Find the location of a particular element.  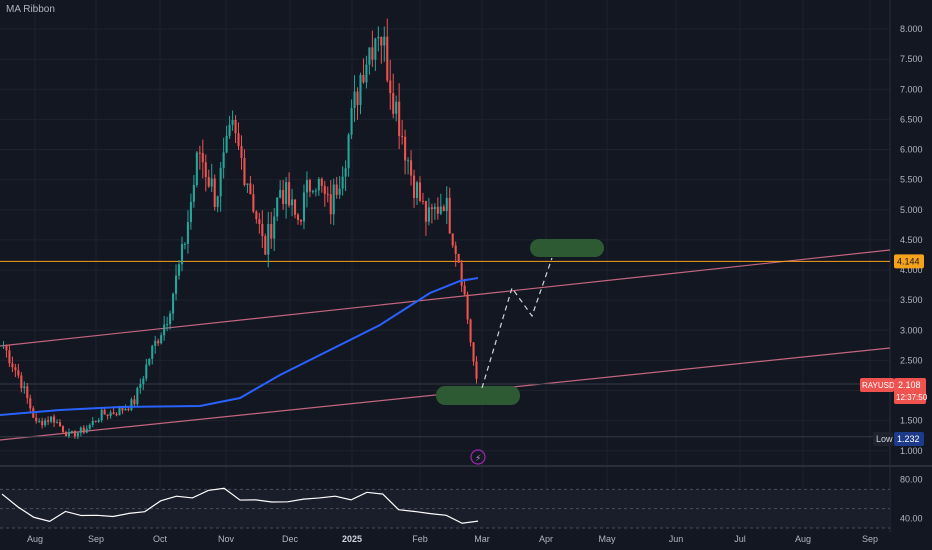

y-tick-label: 2.500 is located at coordinates (911, 360).